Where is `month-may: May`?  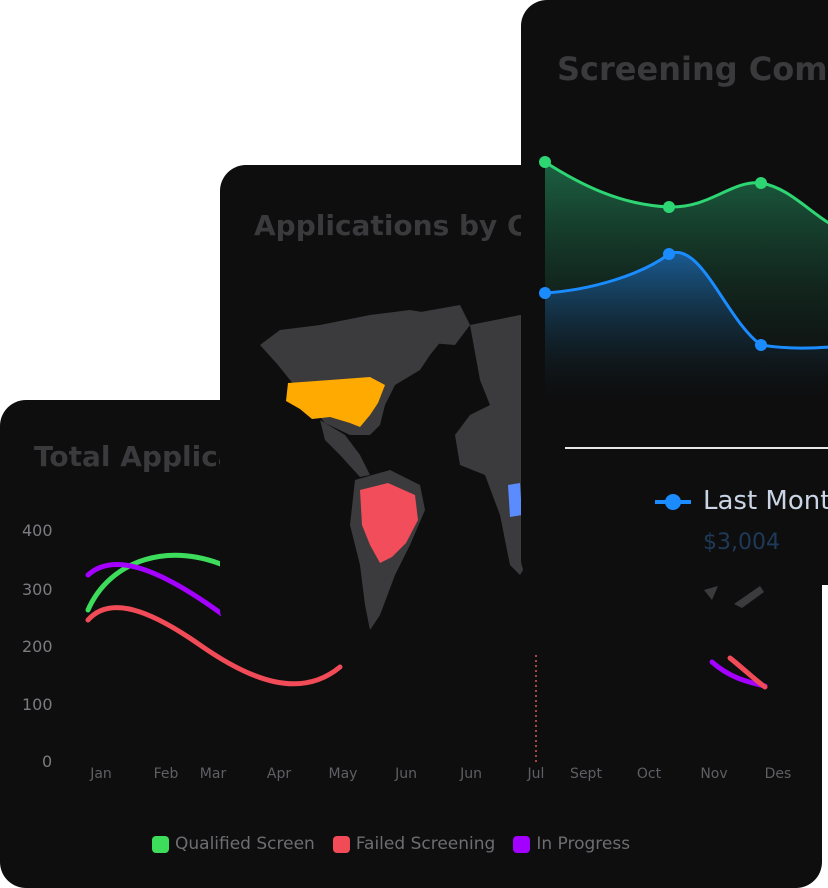
month-may: May is located at coordinates (343, 774).